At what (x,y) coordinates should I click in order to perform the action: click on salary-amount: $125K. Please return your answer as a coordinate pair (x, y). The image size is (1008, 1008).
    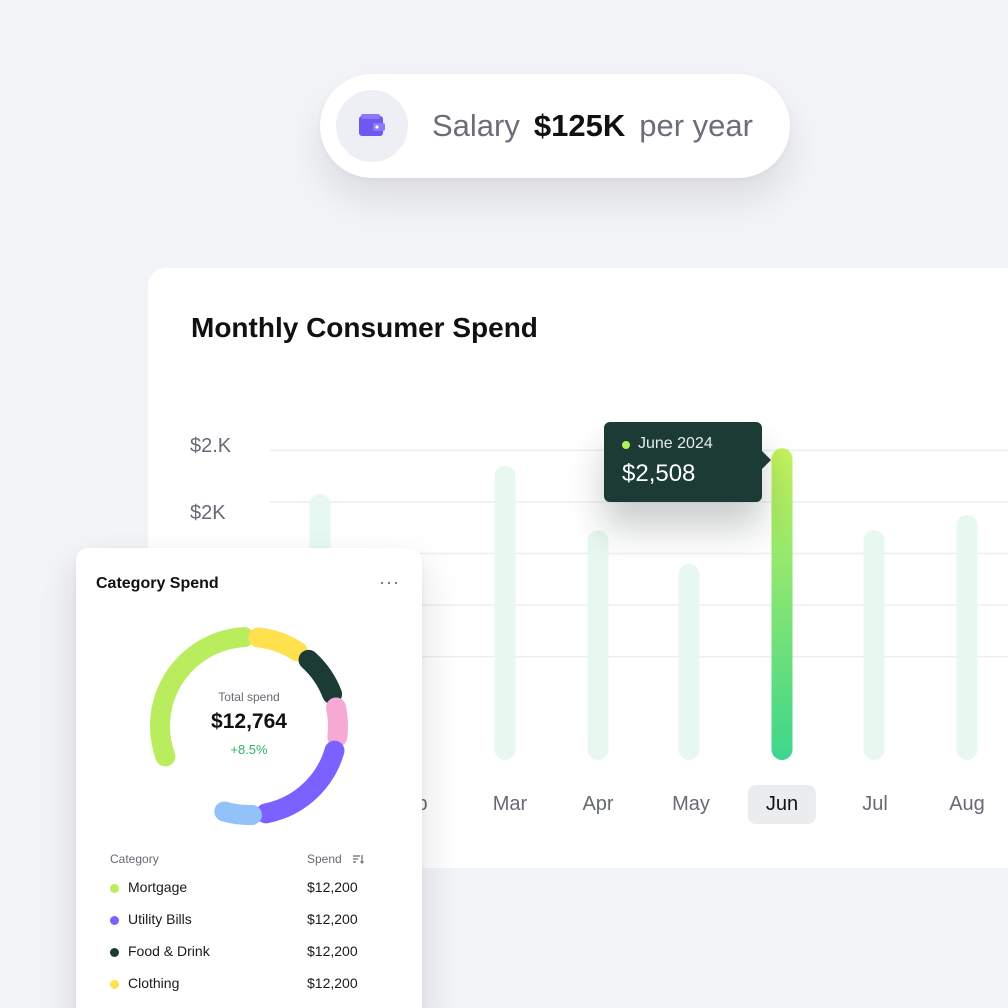
    Looking at the image, I should click on (579, 125).